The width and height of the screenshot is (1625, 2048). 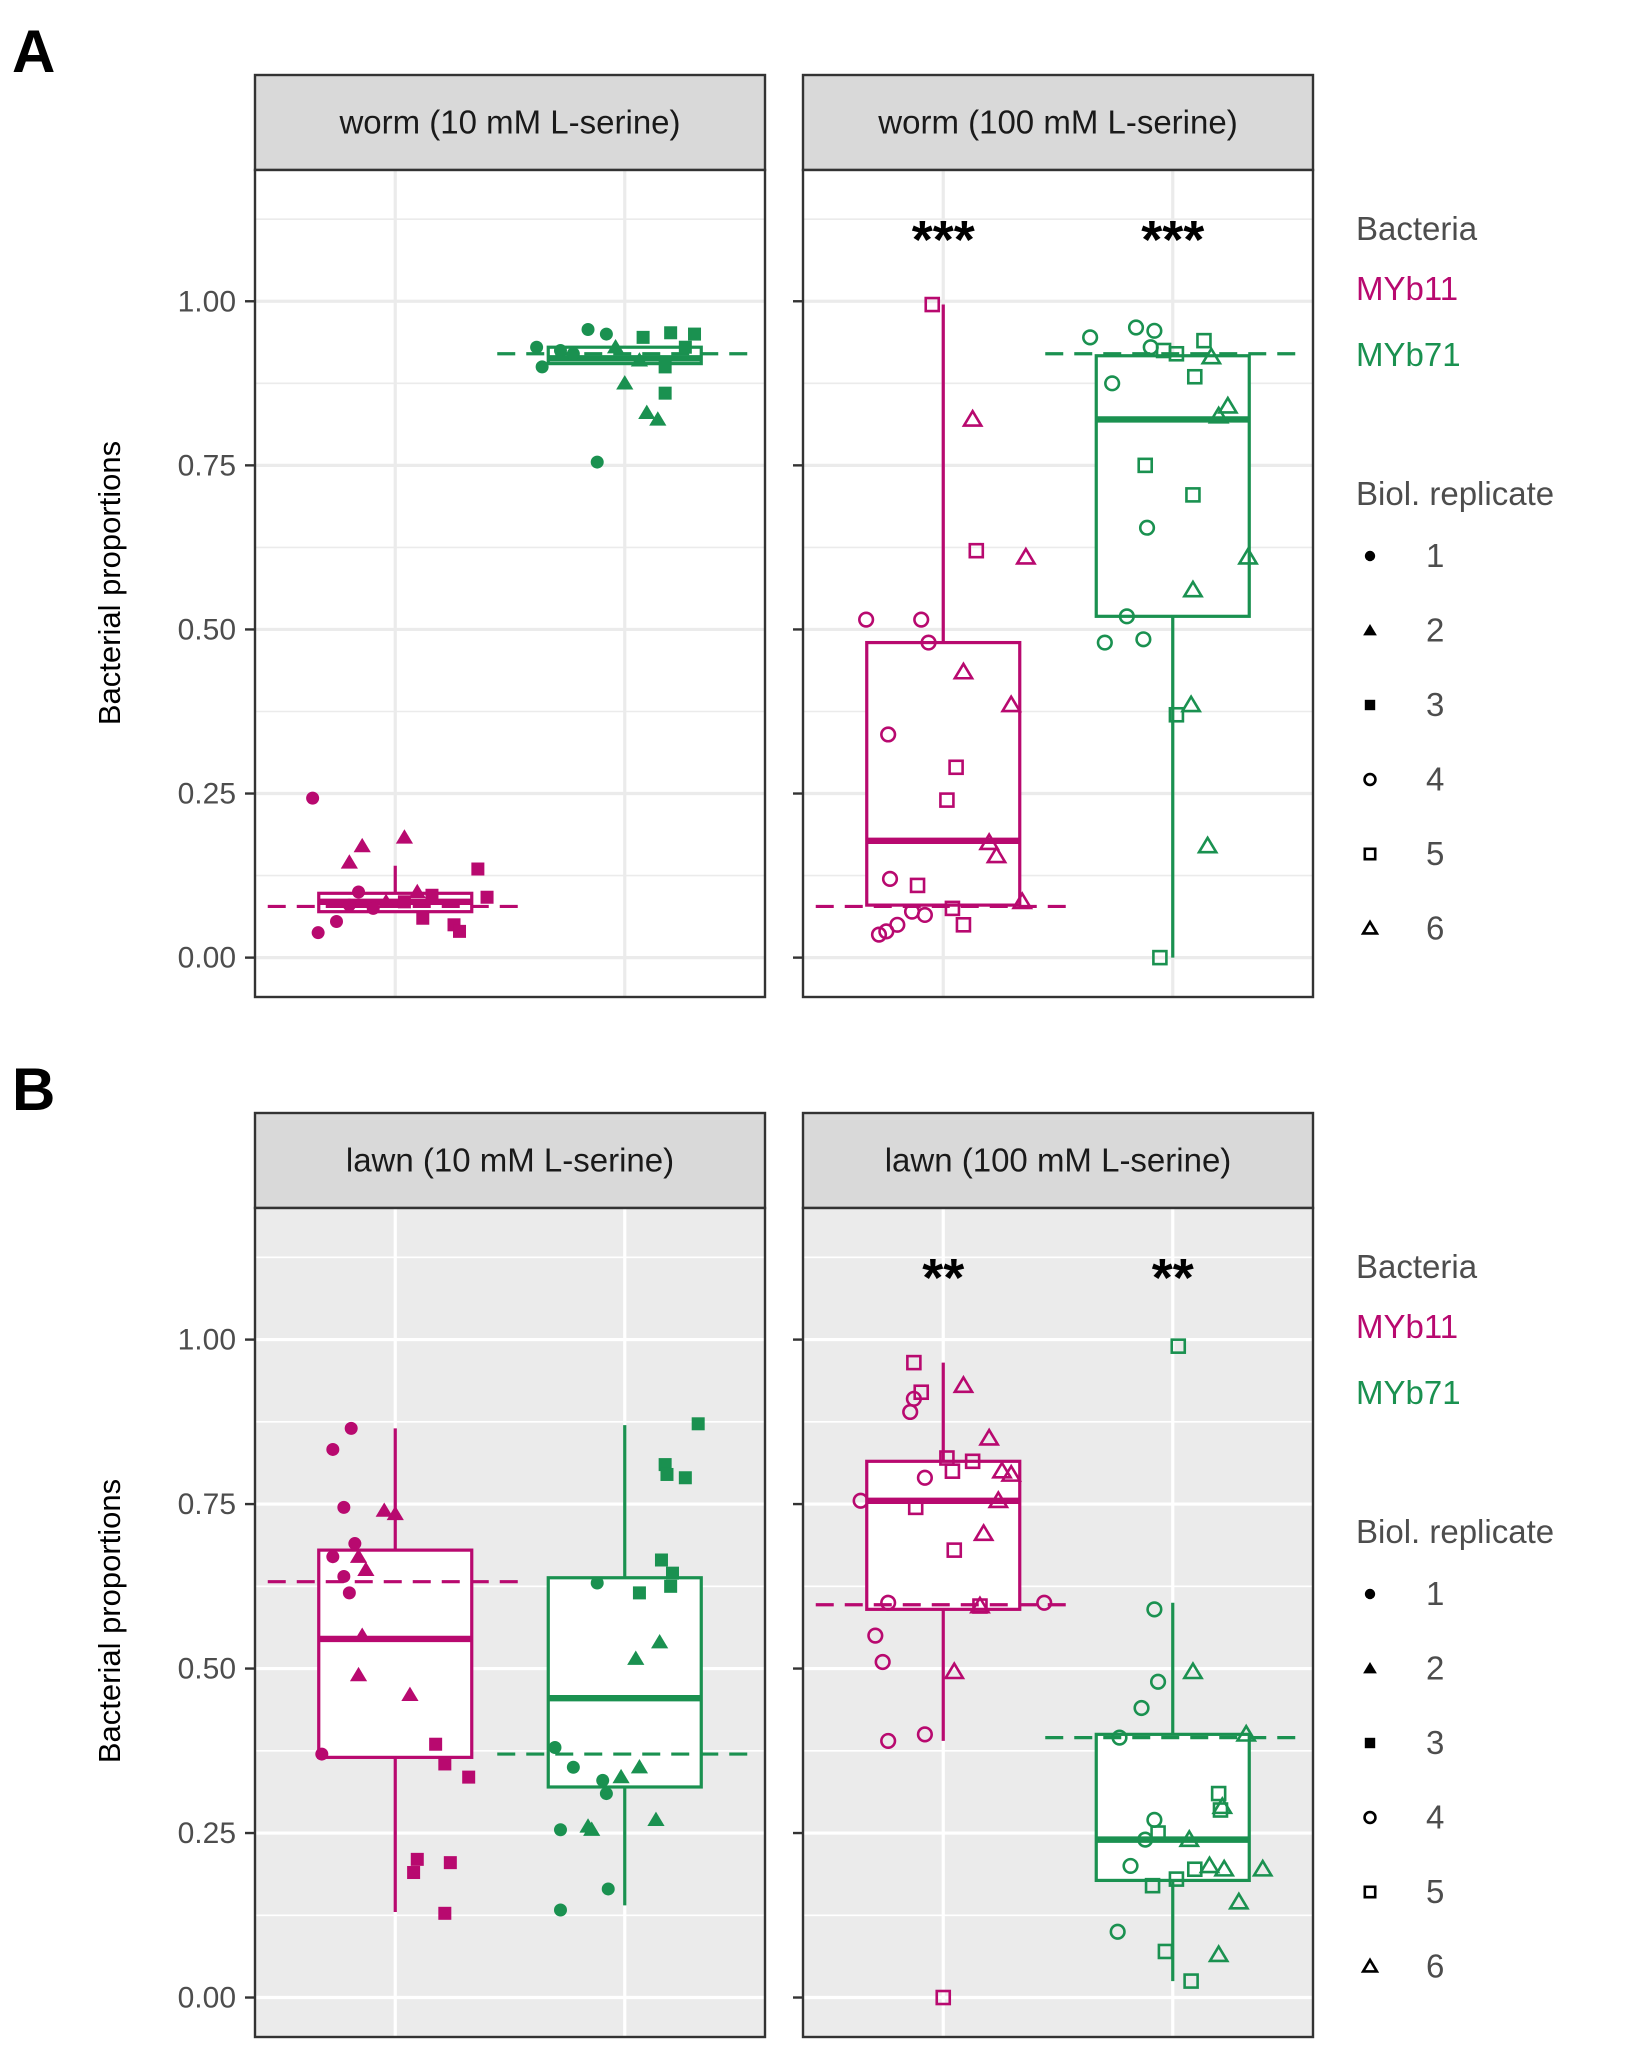 What do you see at coordinates (395, 1670) in the screenshot?
I see `boxplot-myb11` at bounding box center [395, 1670].